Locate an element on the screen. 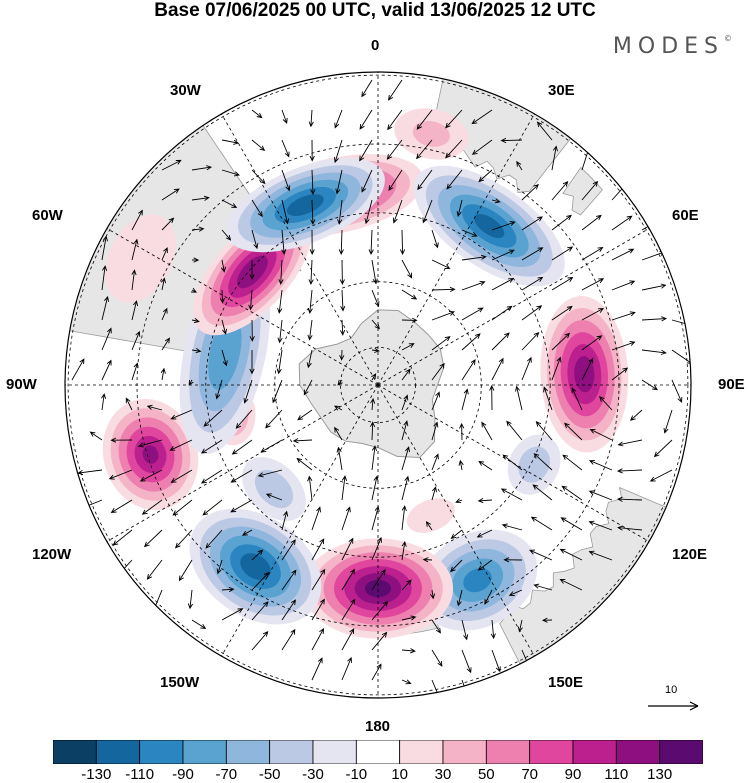  vector-scale-label: 10 is located at coordinates (671, 690).